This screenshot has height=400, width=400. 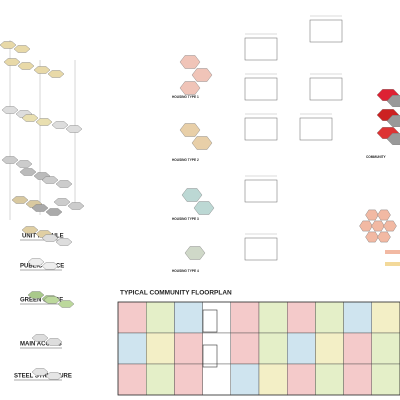 What do you see at coordinates (41, 301) in the screenshot?
I see `layer-label: GREEN SPACE` at bounding box center [41, 301].